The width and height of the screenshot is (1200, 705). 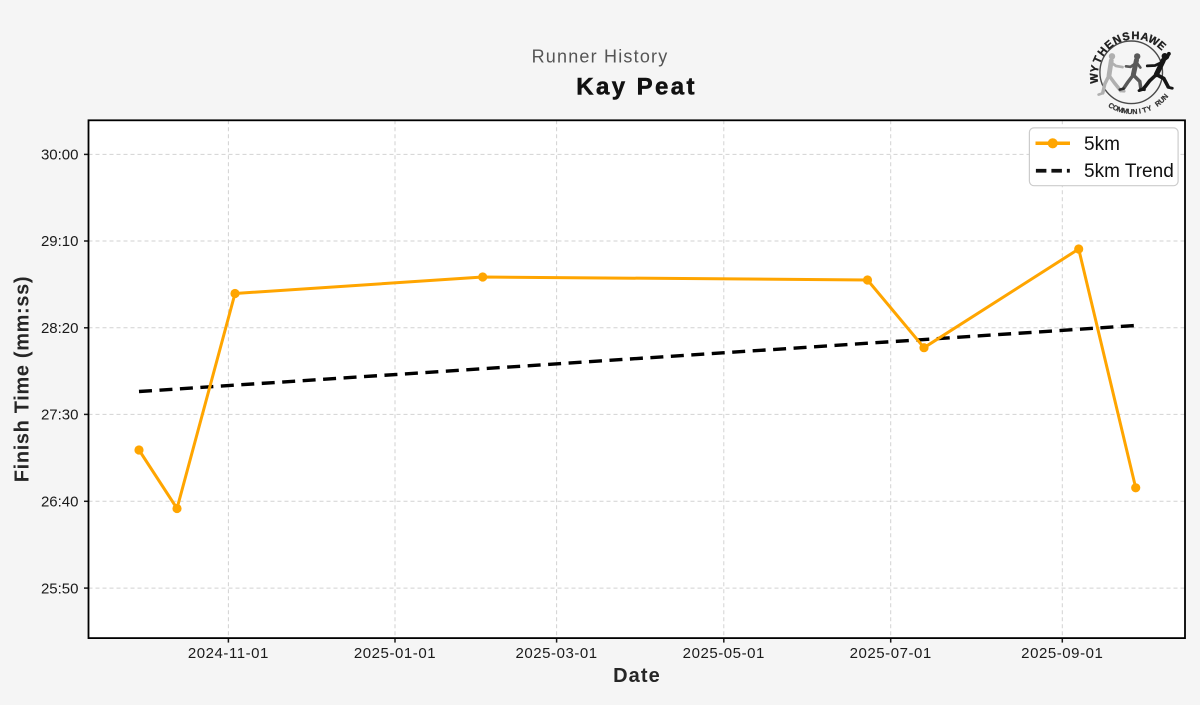 I want to click on svg-text: 29:10, so click(x=60, y=241).